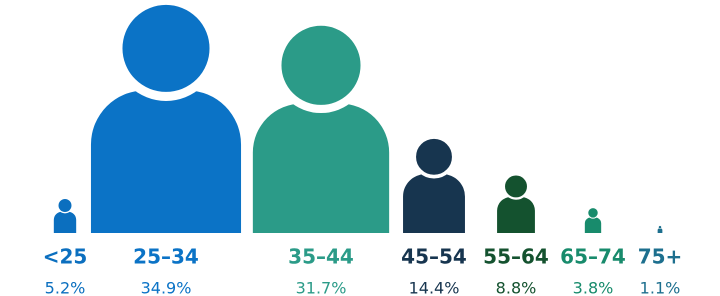 The height and width of the screenshot is (296, 720). Describe the element at coordinates (593, 257) in the screenshot. I see `category-label: 65–74` at that location.